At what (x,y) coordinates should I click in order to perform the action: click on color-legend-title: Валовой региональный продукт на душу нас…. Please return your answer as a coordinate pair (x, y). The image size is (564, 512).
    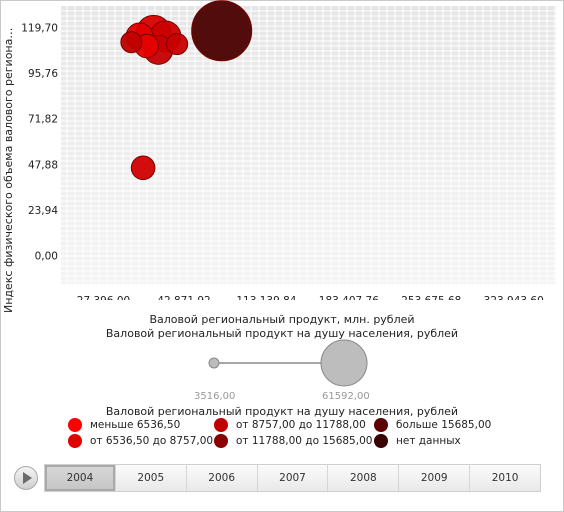
    Looking at the image, I should click on (282, 411).